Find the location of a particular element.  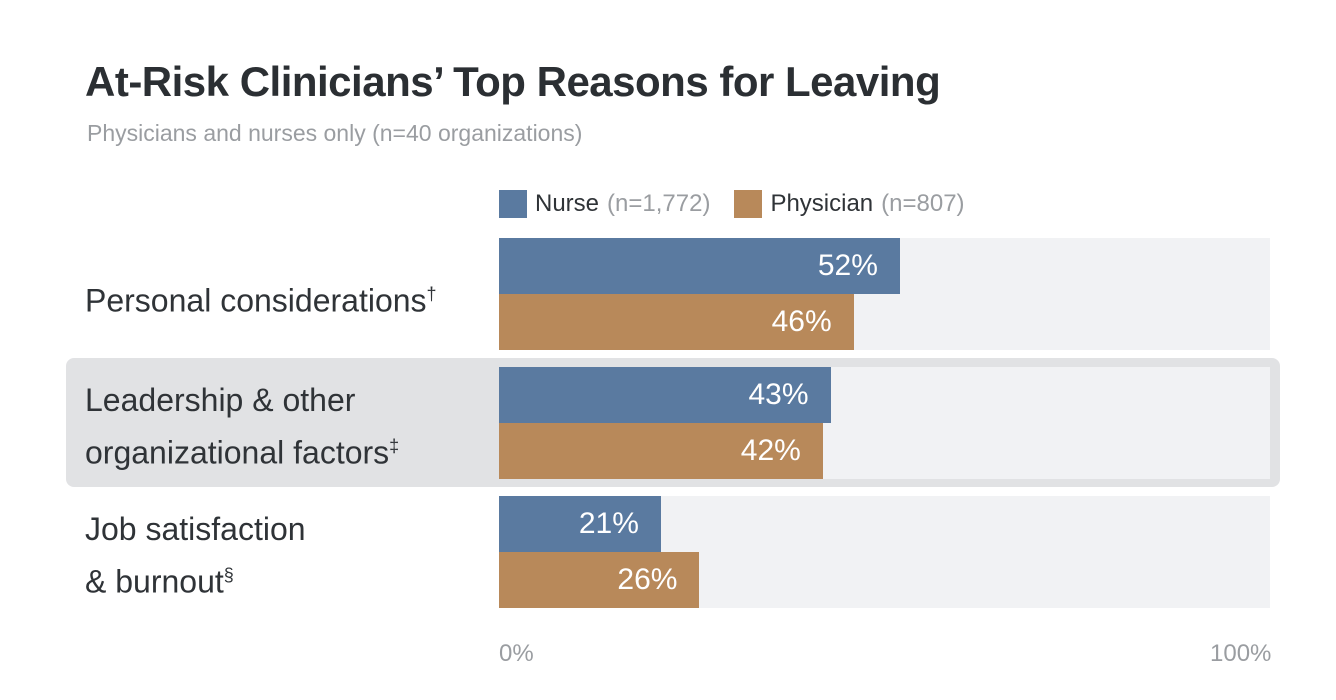

legend-count: (n=1,772) is located at coordinates (659, 203).